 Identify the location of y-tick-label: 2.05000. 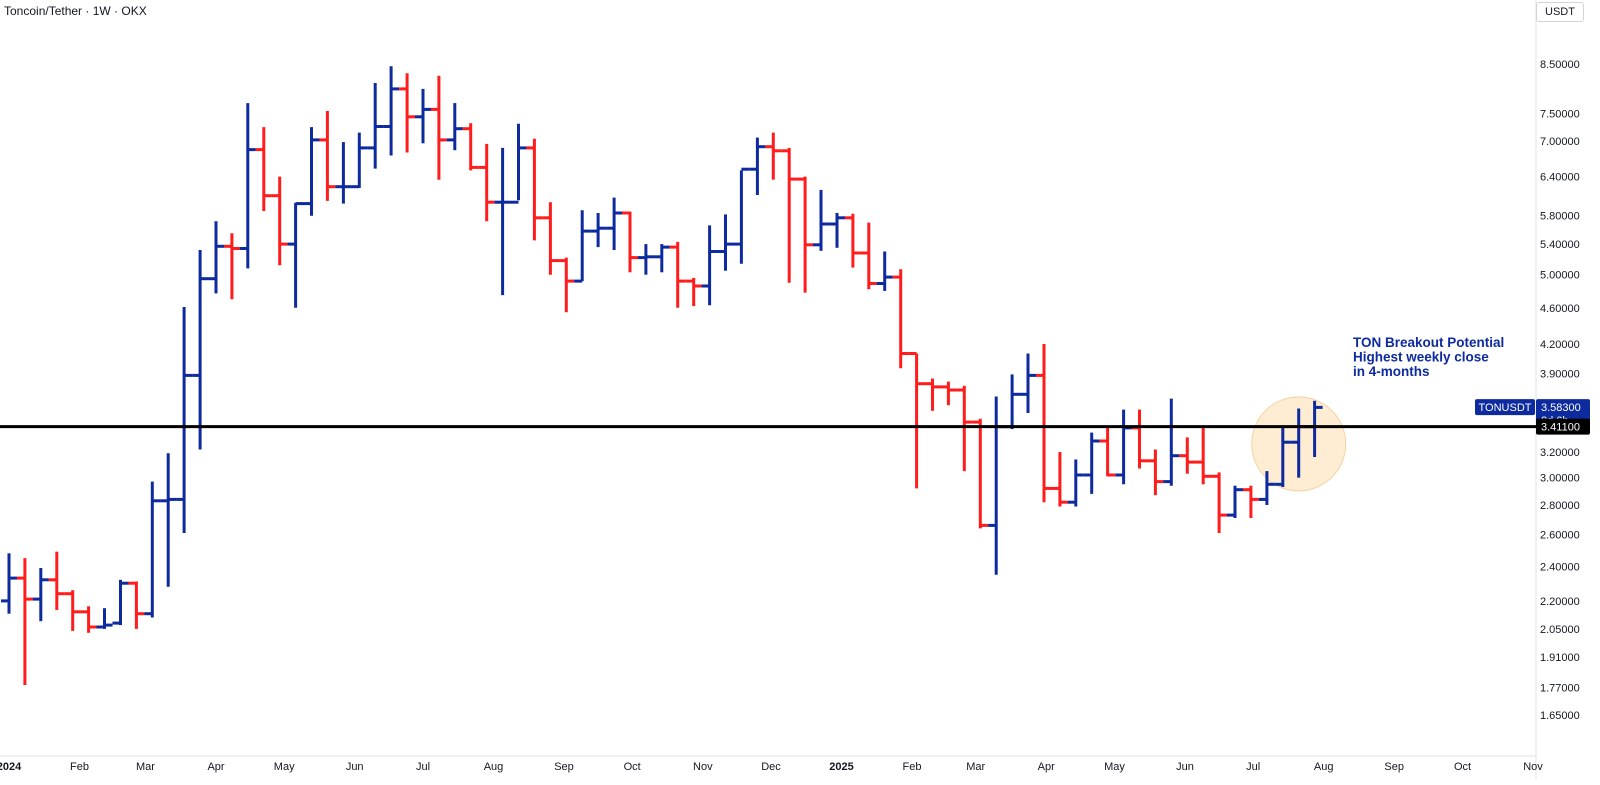
(1560, 630).